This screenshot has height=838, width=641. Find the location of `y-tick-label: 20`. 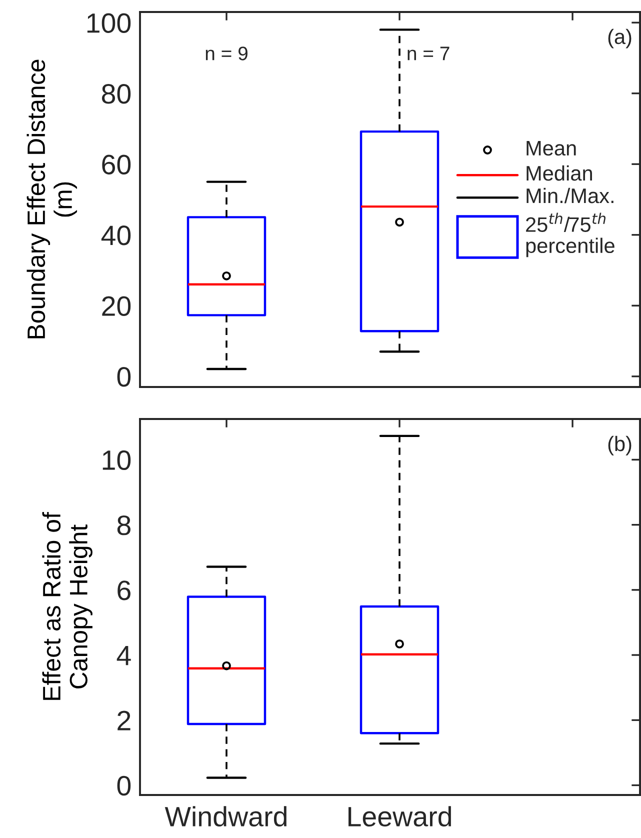

y-tick-label: 20 is located at coordinates (116, 306).